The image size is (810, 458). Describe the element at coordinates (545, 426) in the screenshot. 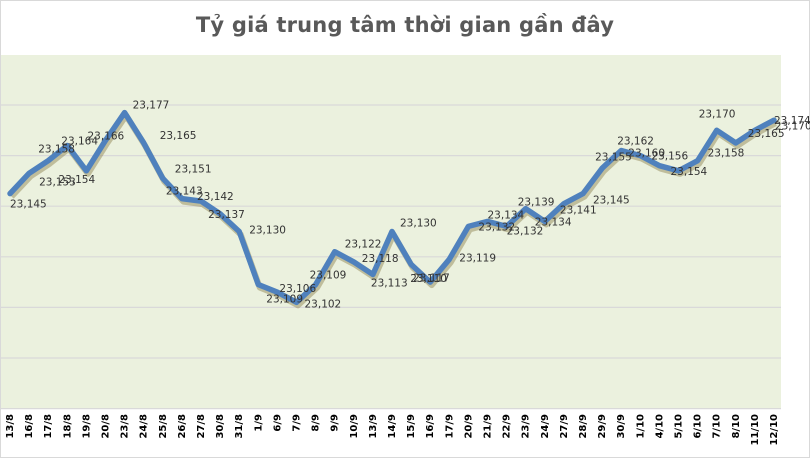

I see `x-tick-label: 24/9` at that location.